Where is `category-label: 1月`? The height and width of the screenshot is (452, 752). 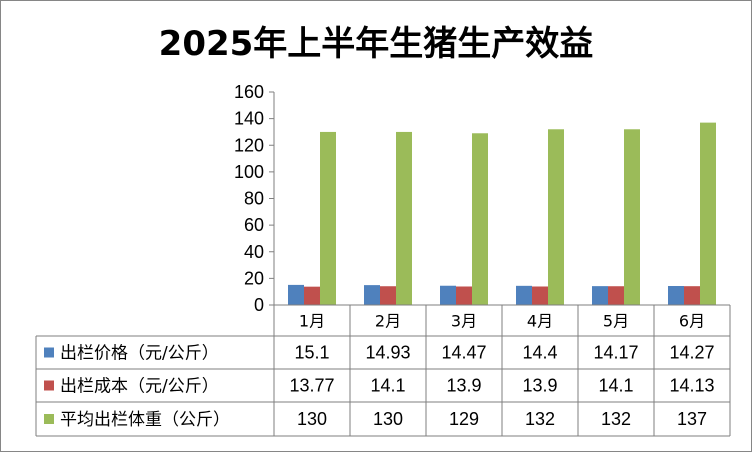 category-label: 1月 is located at coordinates (312, 321).